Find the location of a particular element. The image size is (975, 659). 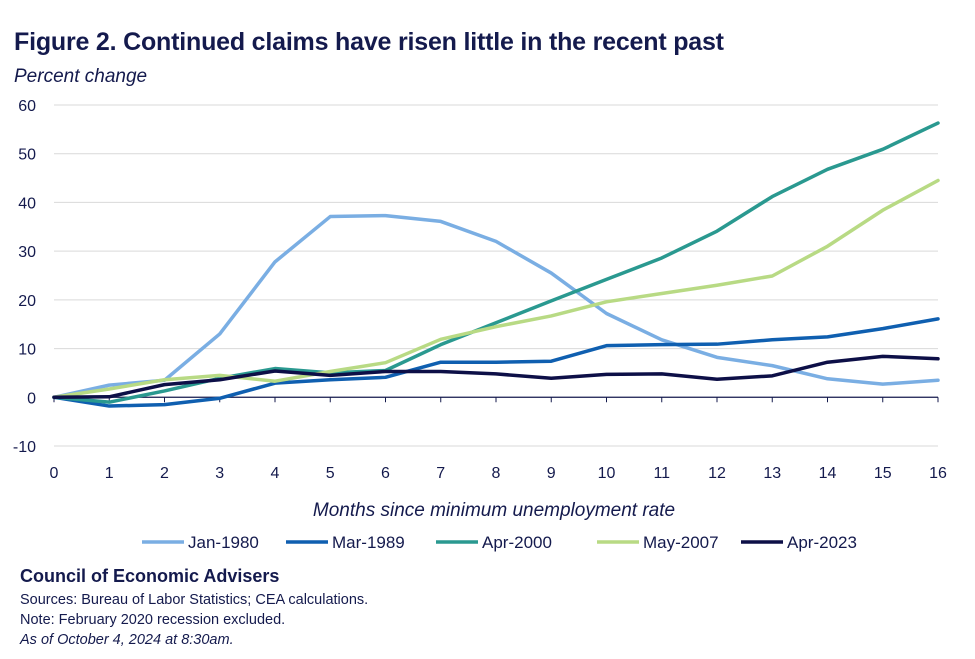

y-tick-label: 0 is located at coordinates (31, 398).